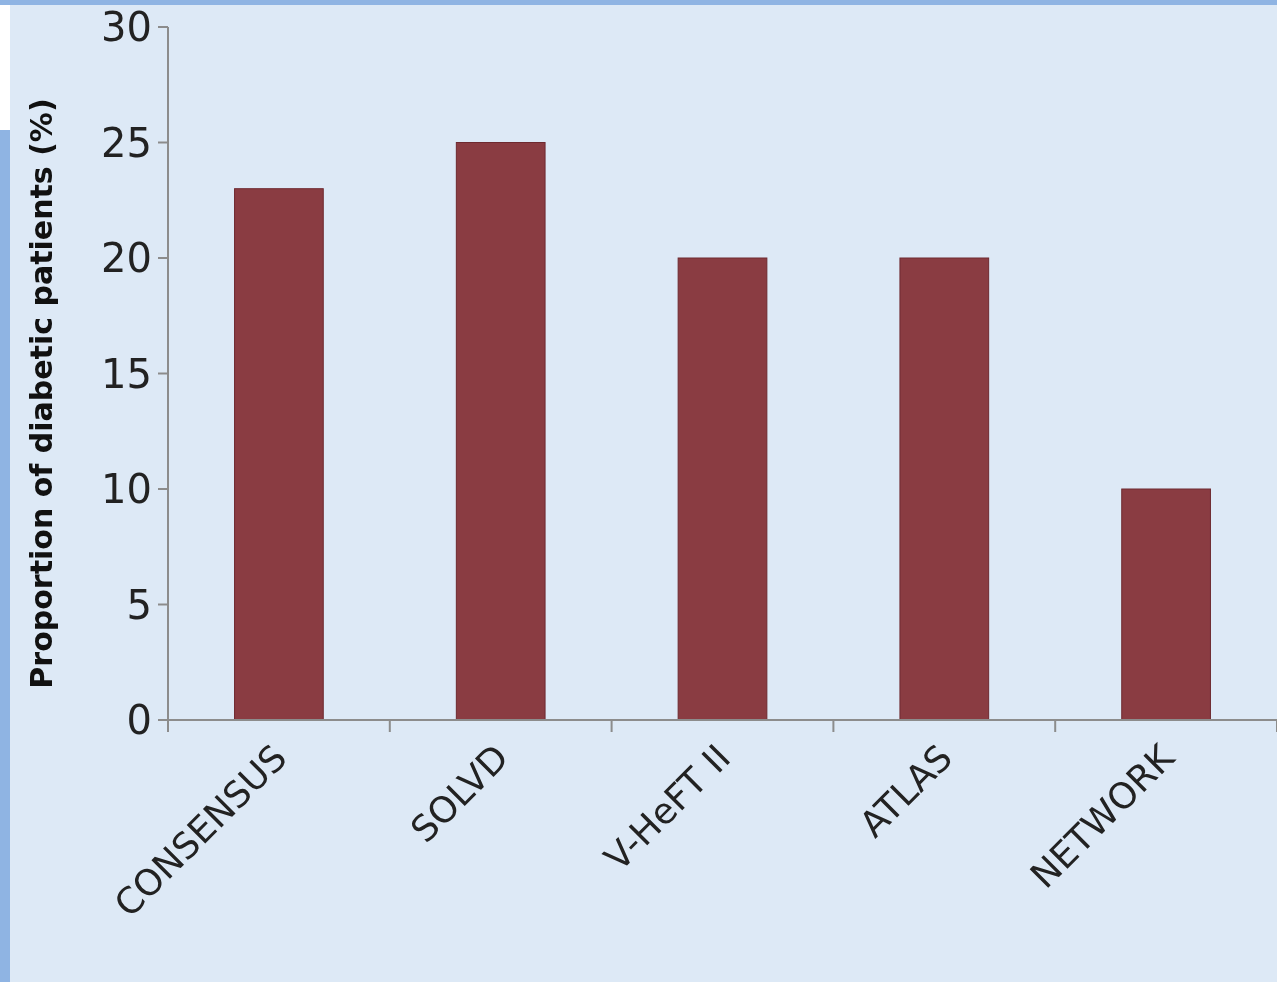  I want to click on y-tick-label: 25, so click(126, 142).